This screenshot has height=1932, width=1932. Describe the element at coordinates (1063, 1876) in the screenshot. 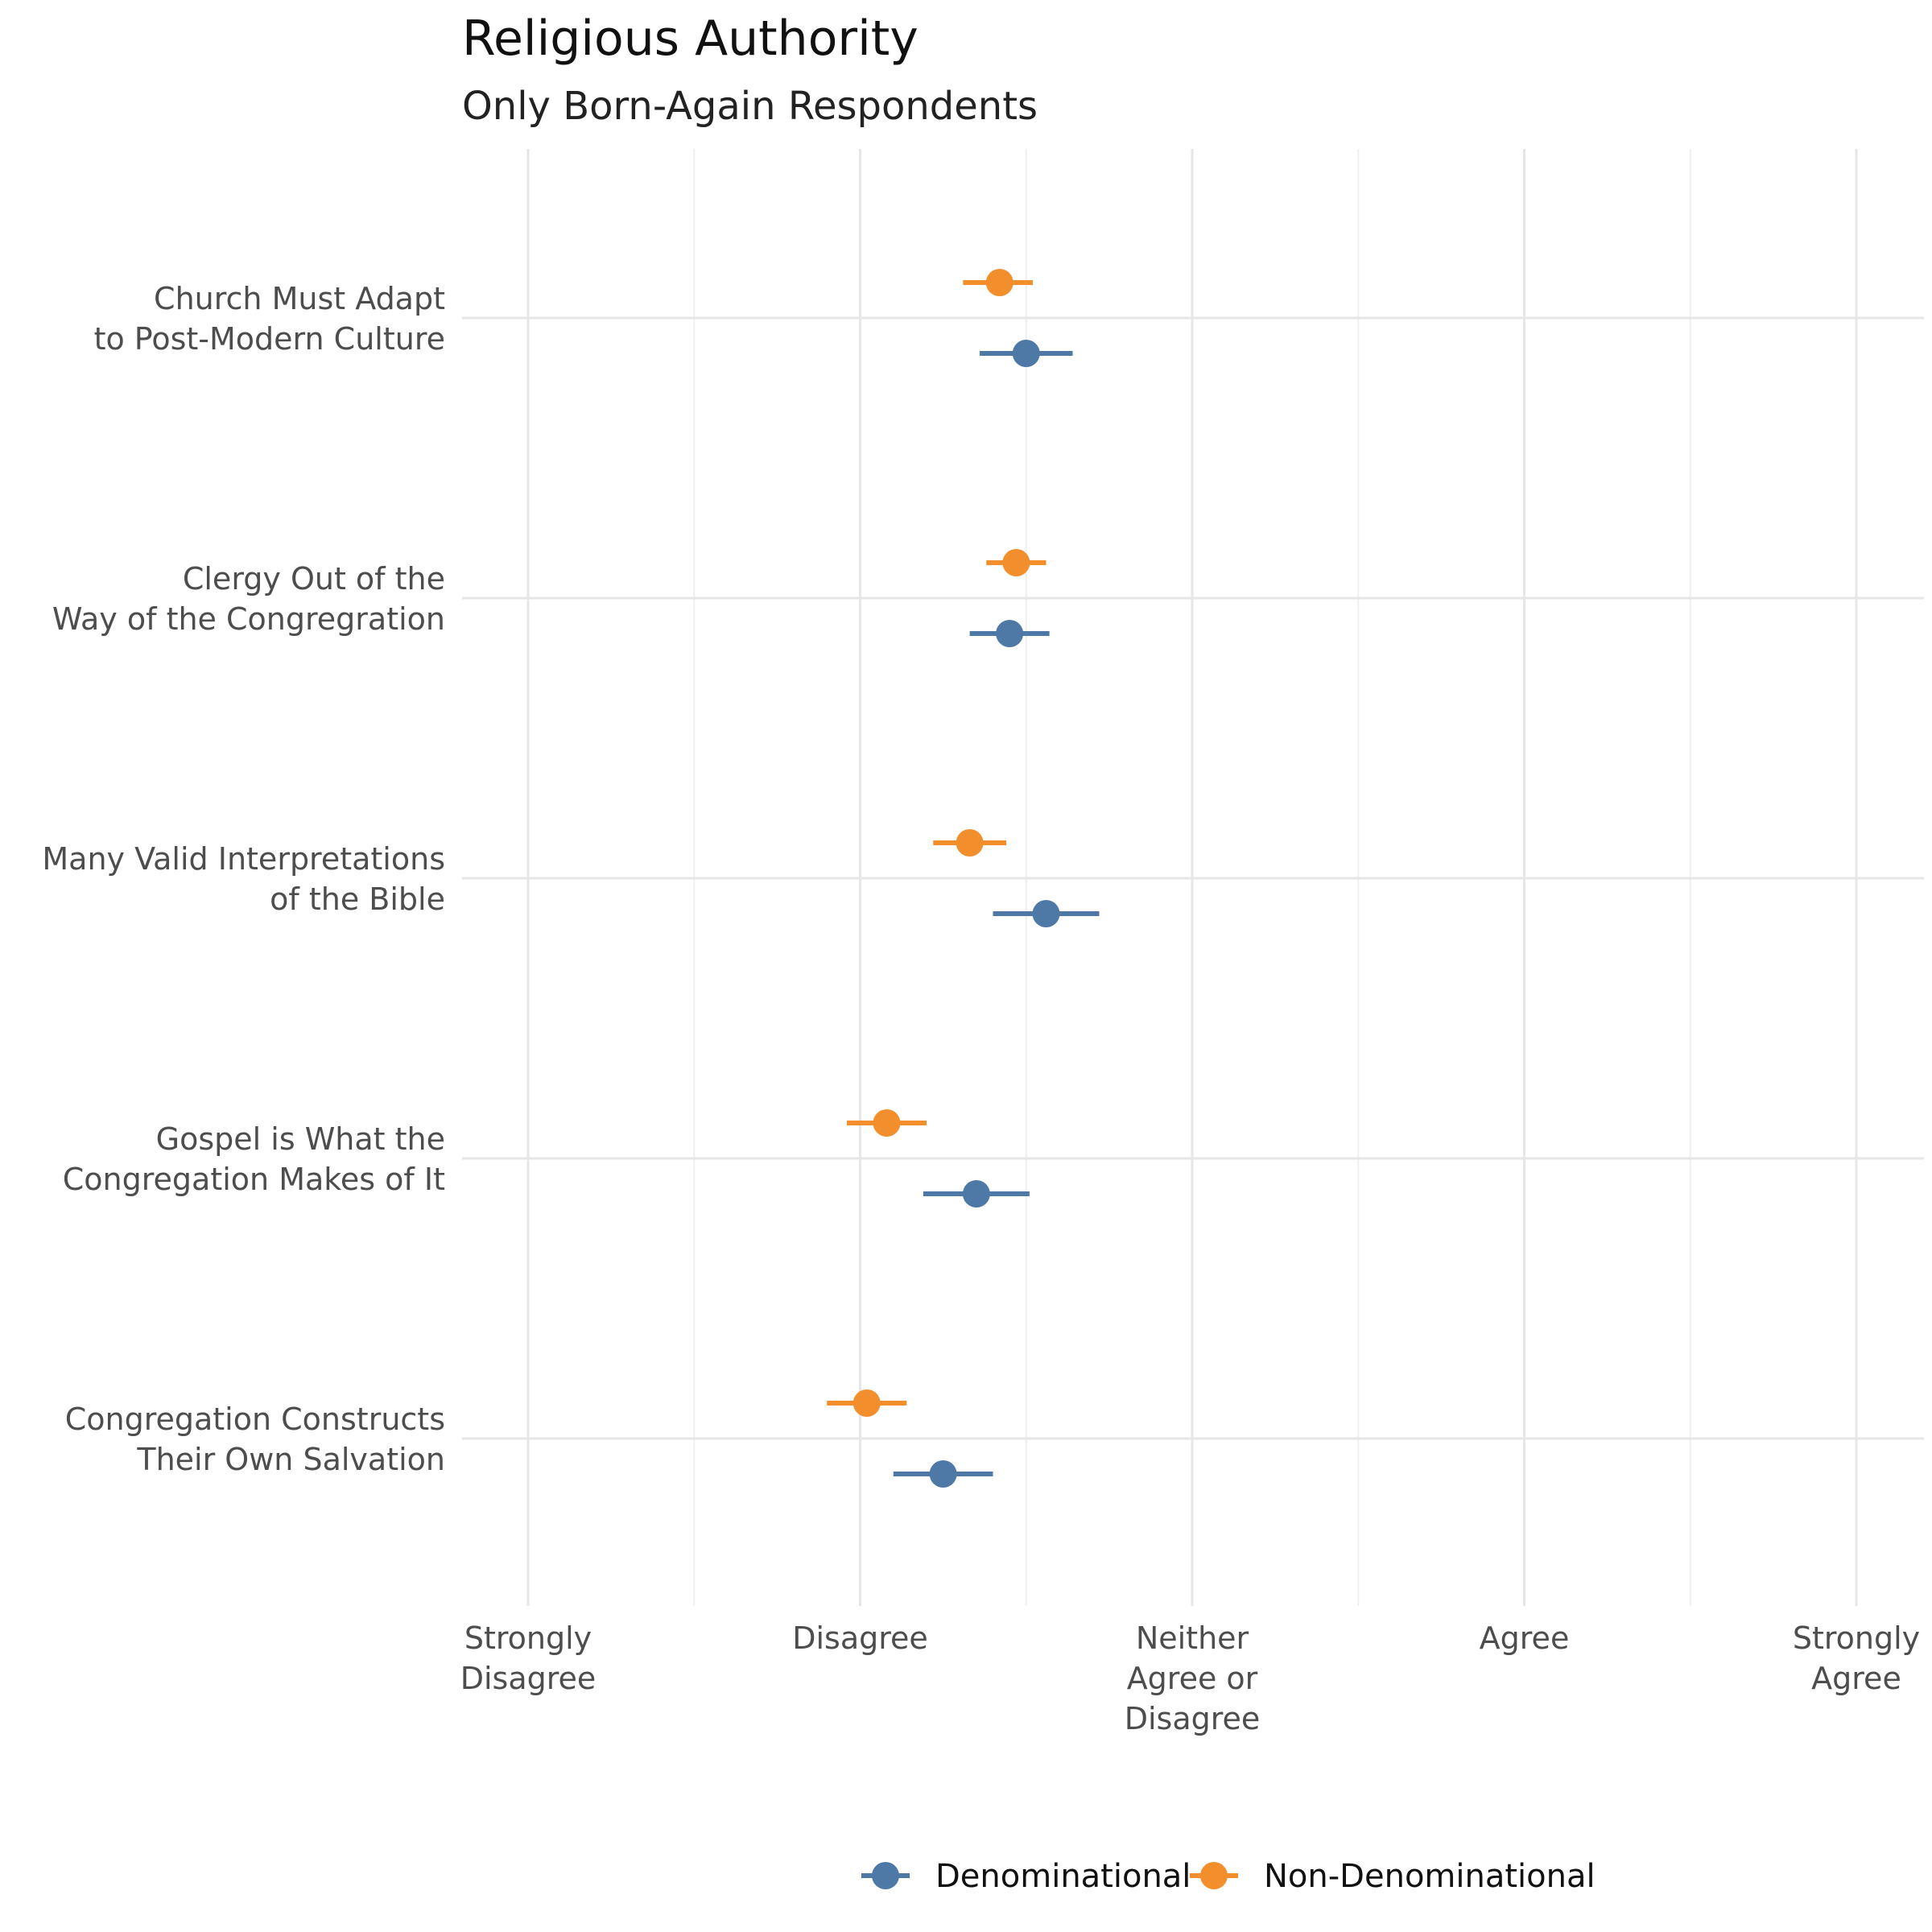

I see `legend-label: Denominational` at that location.